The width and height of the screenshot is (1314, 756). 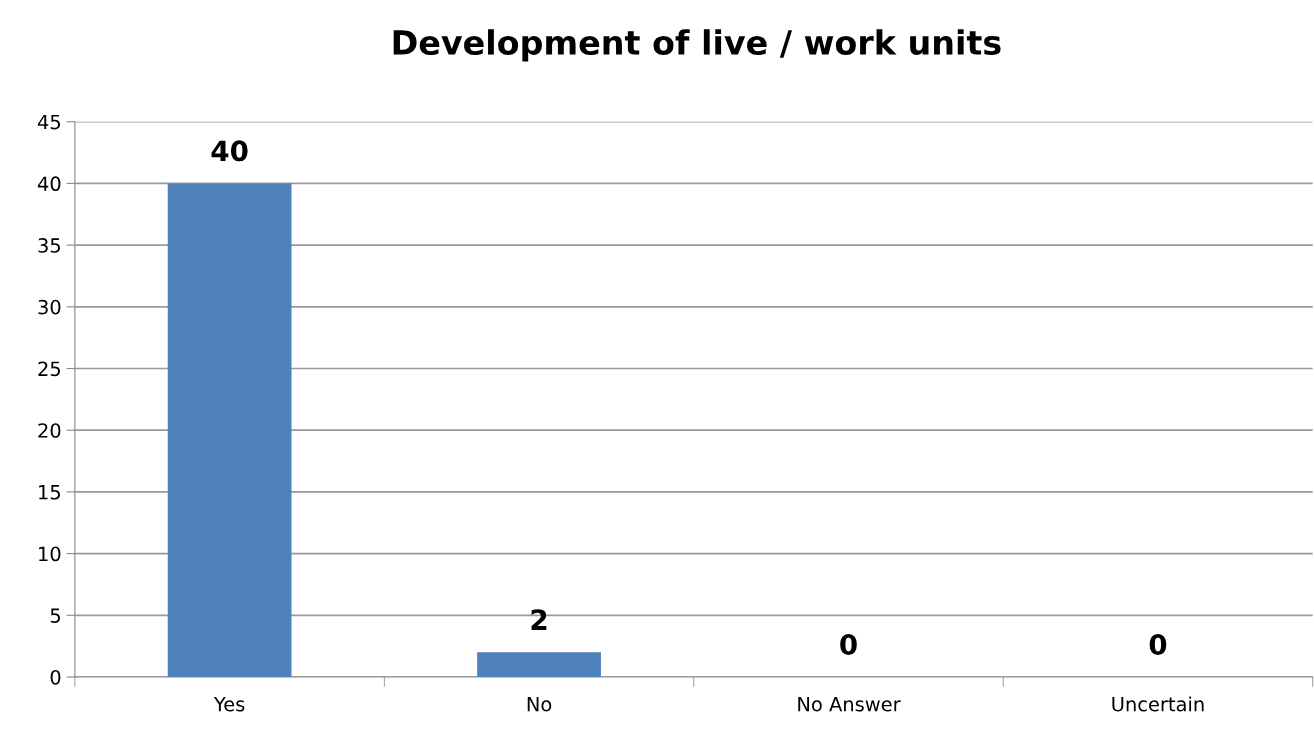 What do you see at coordinates (697, 45) in the screenshot?
I see `chart-title: Development of live / work units` at bounding box center [697, 45].